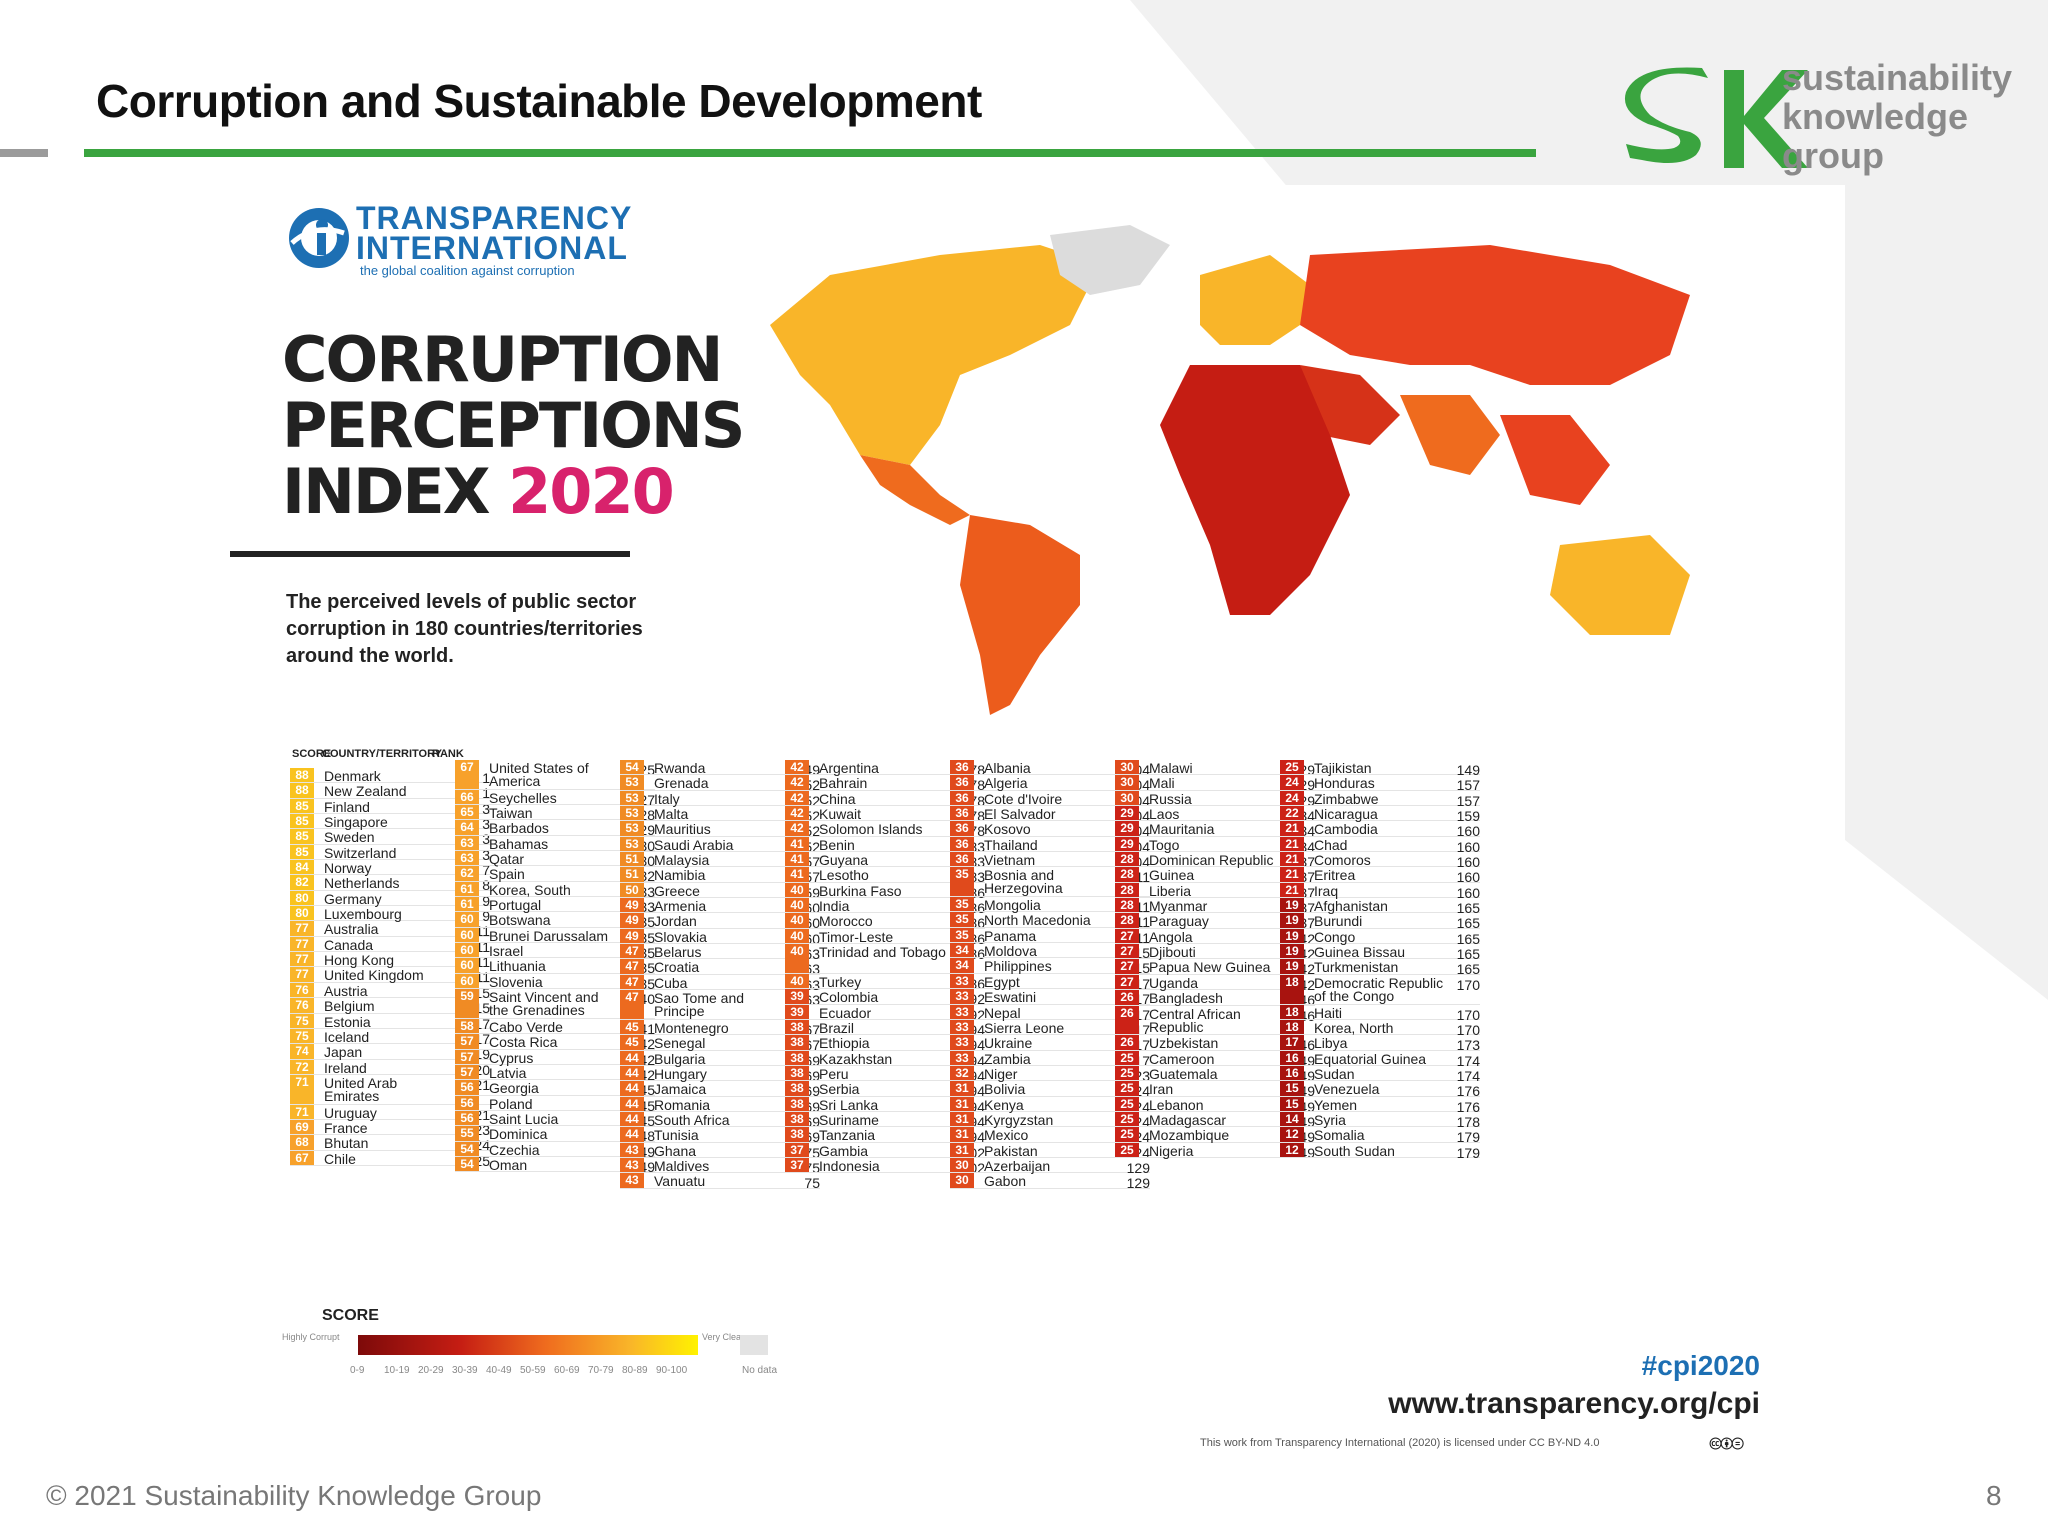  I want to click on score-cell: 43, so click(632, 1165).